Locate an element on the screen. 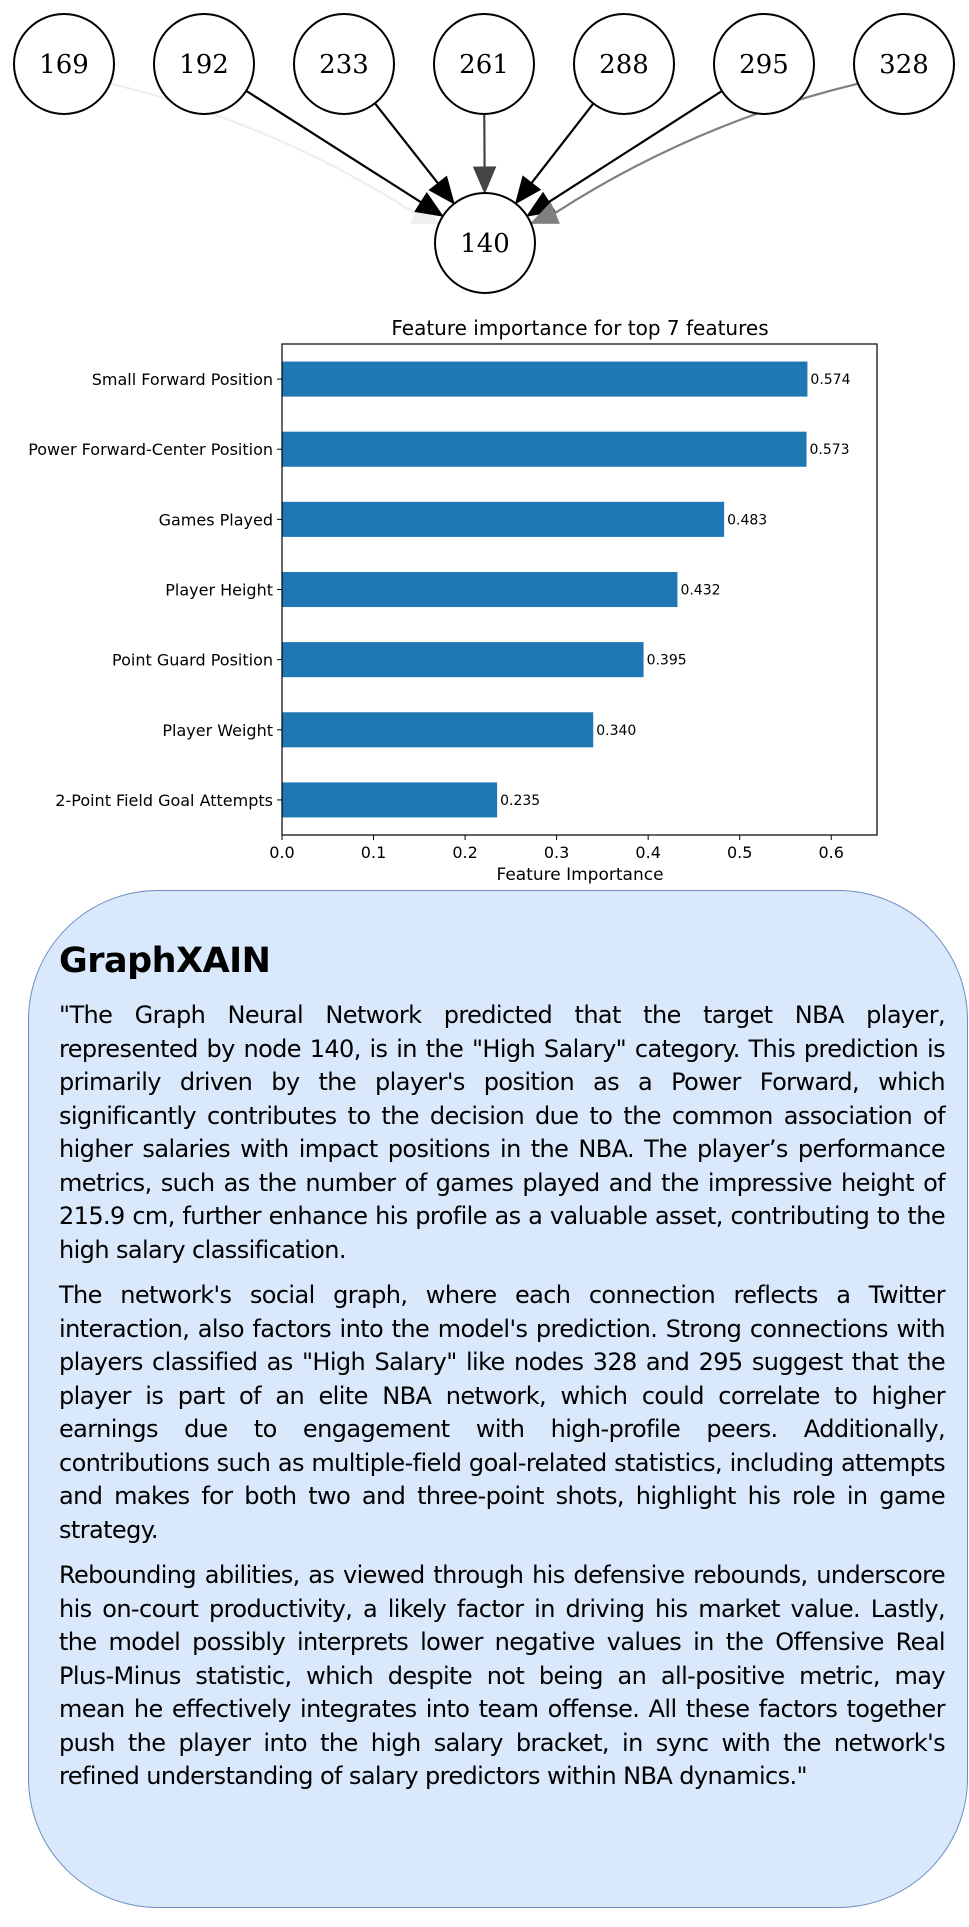 This screenshot has height=1927, width=969. x-tick-label: 0.2 is located at coordinates (464, 852).